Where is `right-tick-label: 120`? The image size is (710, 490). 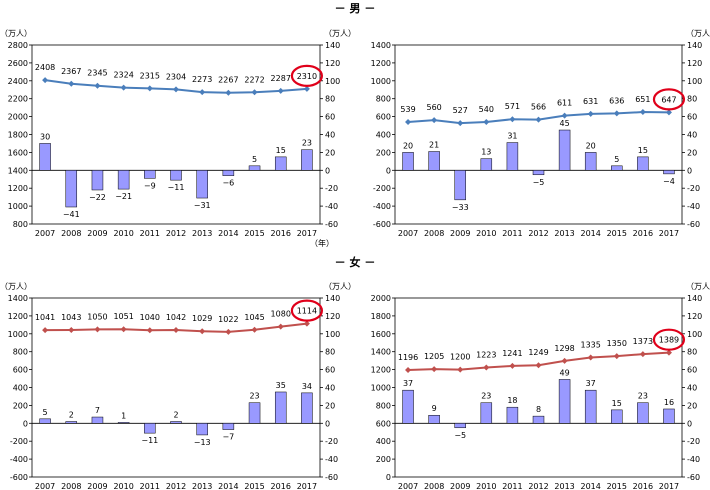
right-tick-label: 120 is located at coordinates (694, 316).